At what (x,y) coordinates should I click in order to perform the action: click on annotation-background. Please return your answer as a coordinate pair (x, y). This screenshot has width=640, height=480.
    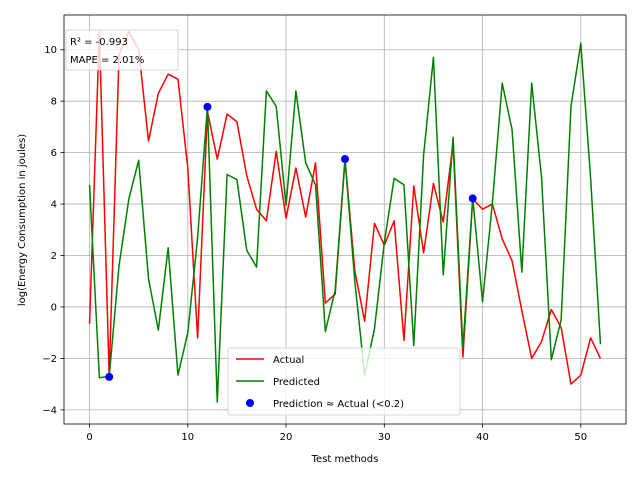
    Looking at the image, I should click on (122, 50).